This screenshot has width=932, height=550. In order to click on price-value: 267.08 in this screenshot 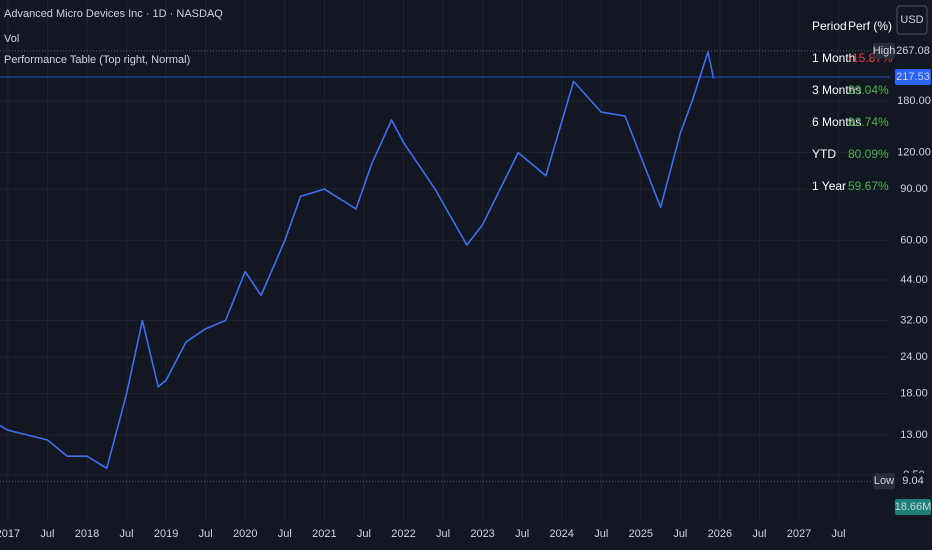, I will do `click(913, 51)`.